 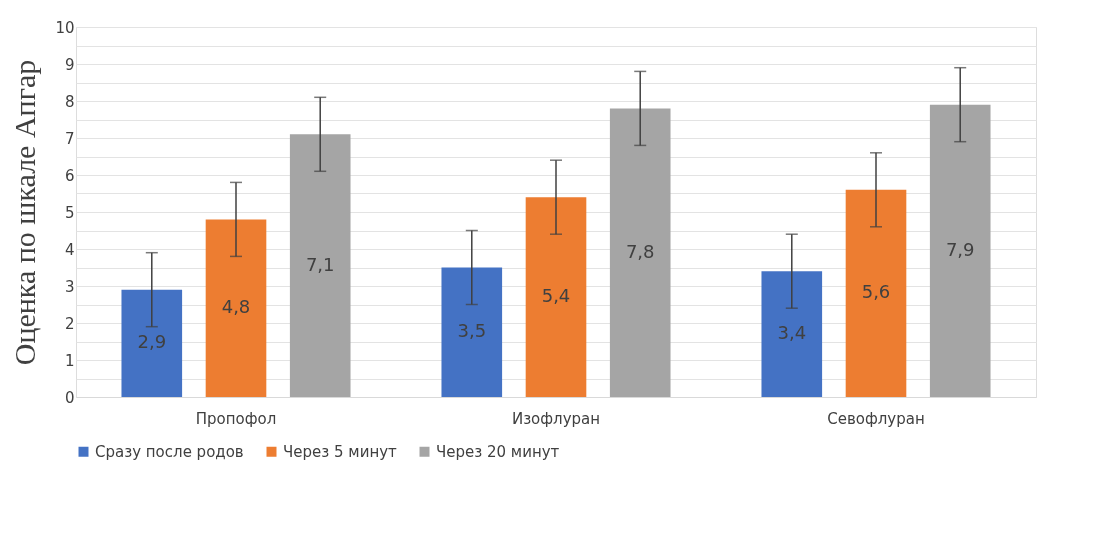 I want to click on y-tick-label: 7, so click(x=69, y=138).